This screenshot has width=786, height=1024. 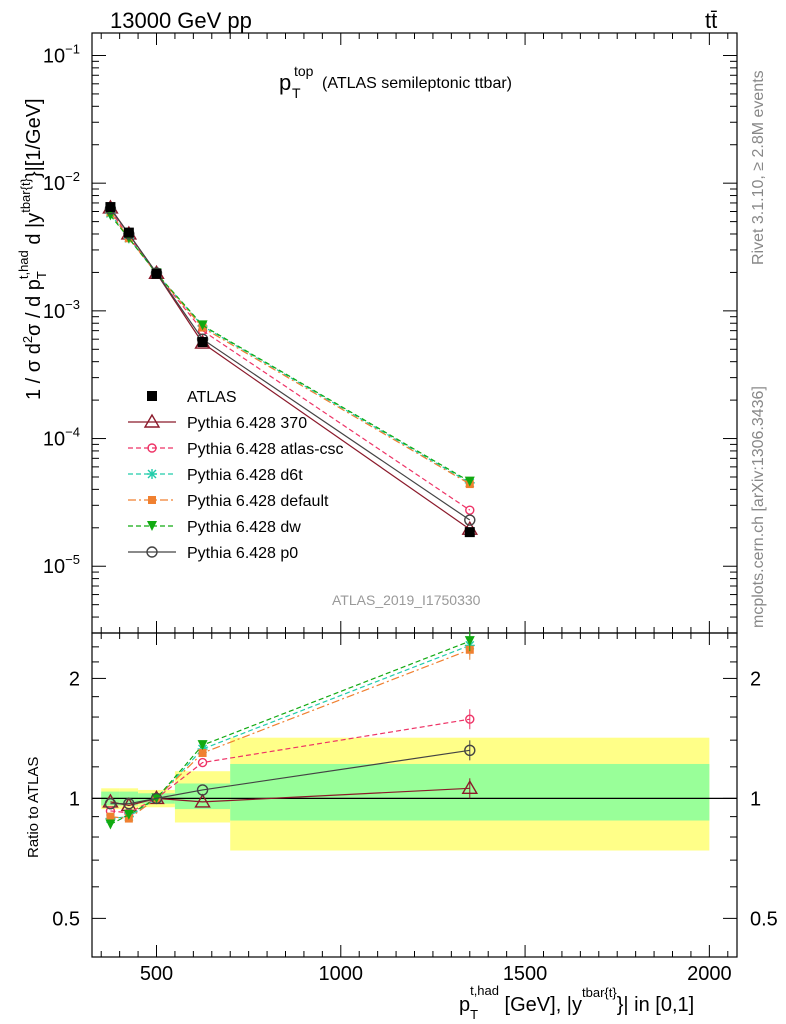 What do you see at coordinates (212, 397) in the screenshot?
I see `legend-label-atlas: ATLAS` at bounding box center [212, 397].